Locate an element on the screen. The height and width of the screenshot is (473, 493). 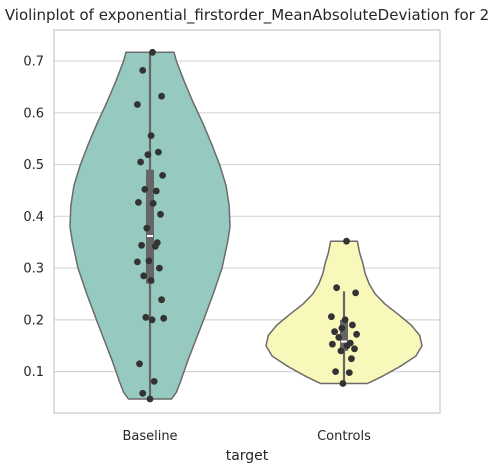
y-tick-label: 0.1 is located at coordinates (33, 372).